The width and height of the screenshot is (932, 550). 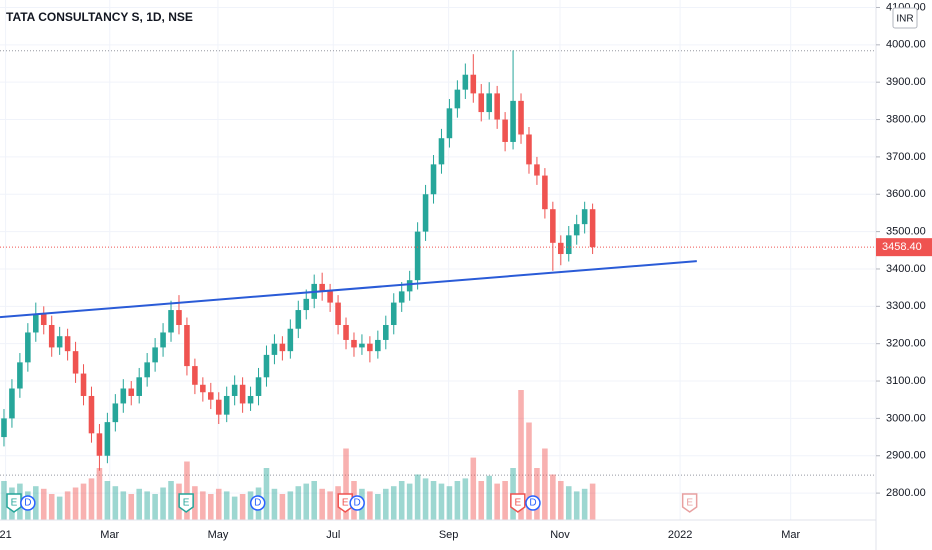 I want to click on currency-badge, so click(x=905, y=18).